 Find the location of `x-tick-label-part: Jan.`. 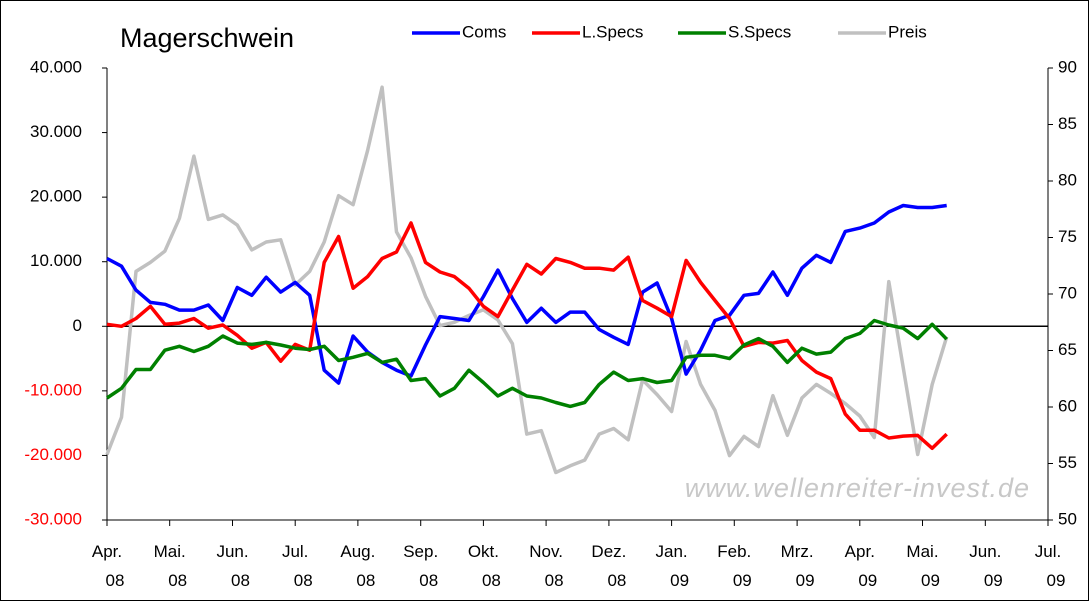

x-tick-label-part: Jan. is located at coordinates (672, 551).